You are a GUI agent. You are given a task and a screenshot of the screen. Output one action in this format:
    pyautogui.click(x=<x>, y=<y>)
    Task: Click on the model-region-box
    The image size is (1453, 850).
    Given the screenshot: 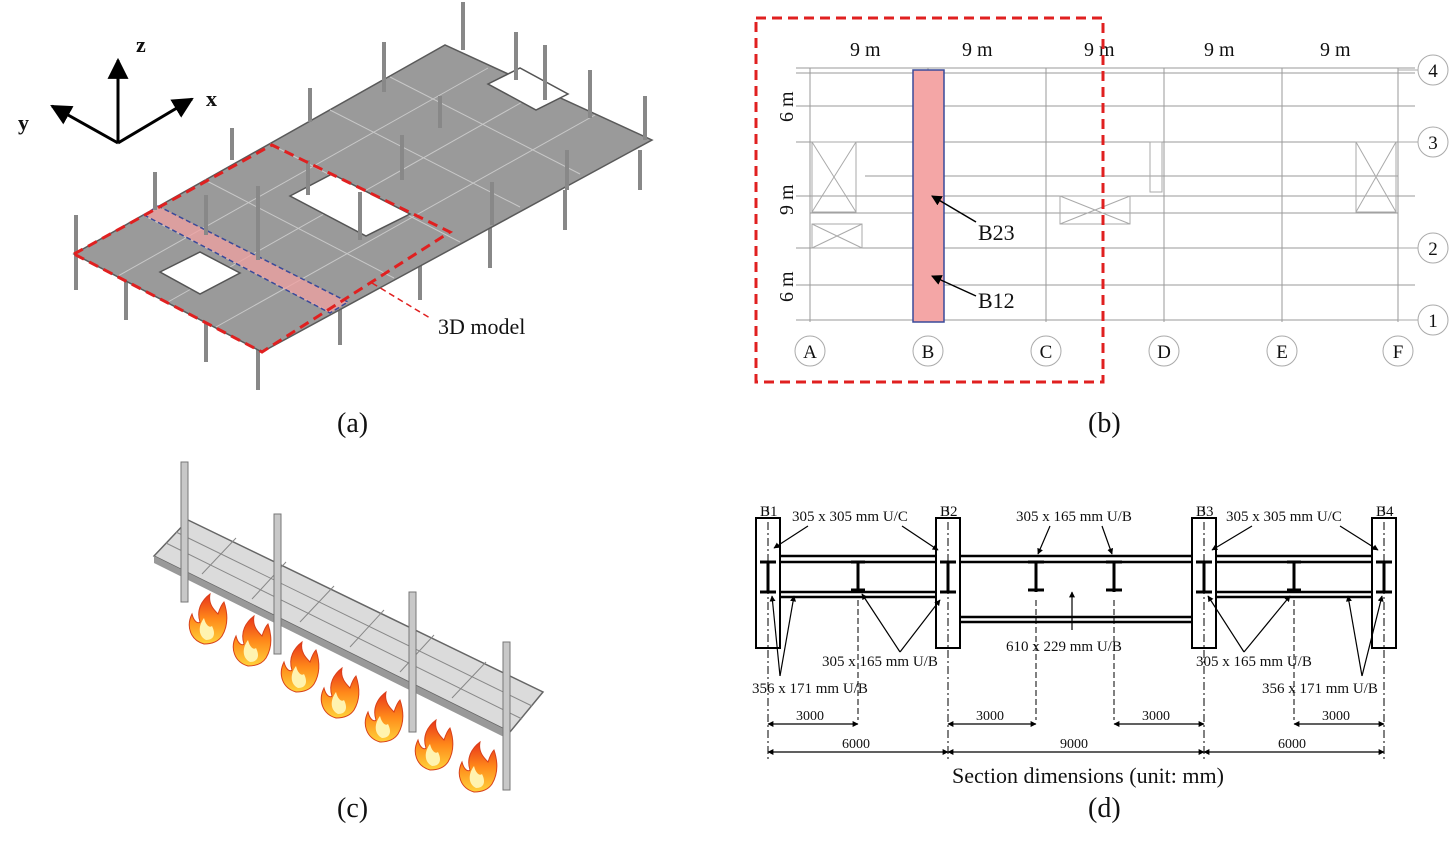 What is the action you would take?
    pyautogui.click(x=262, y=248)
    